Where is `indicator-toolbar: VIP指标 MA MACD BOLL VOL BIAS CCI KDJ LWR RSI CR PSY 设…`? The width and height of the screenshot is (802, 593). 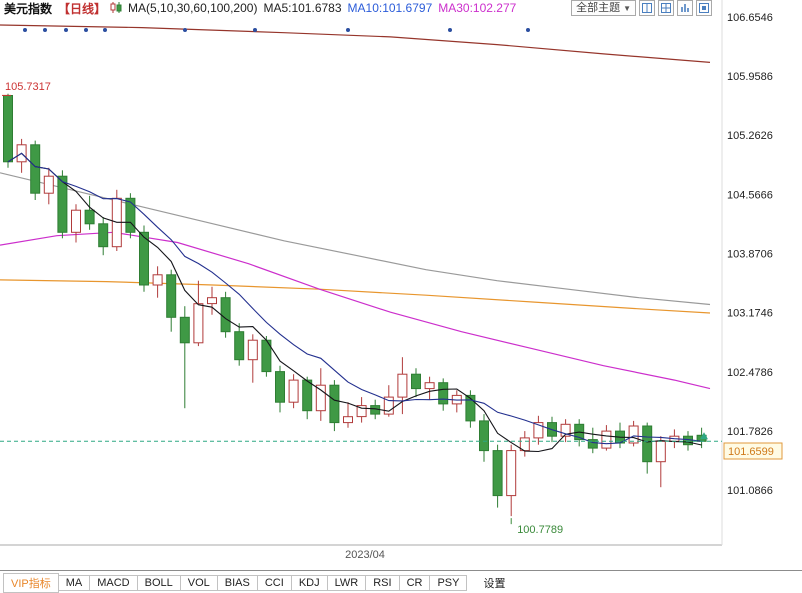
indicator-toolbar: VIP指标 MA MACD BOLL VOL BIAS CCI KDJ LWR RSI CR PSY 设… is located at coordinates (401, 581).